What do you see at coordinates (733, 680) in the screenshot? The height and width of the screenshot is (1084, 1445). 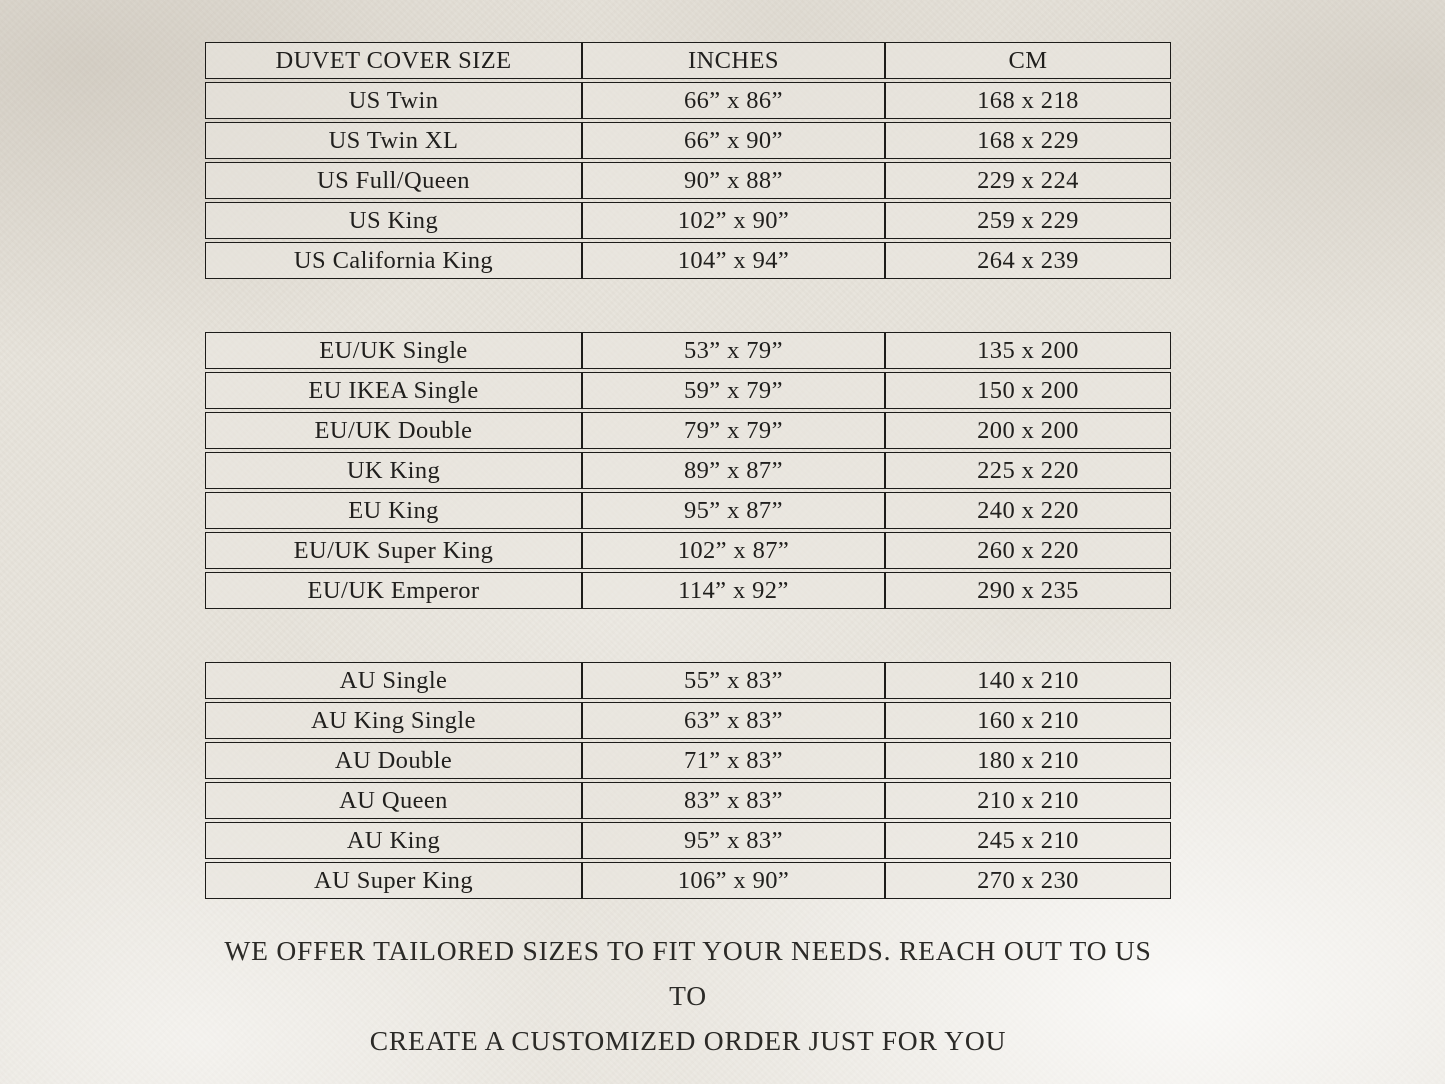 I see `inches-value-cell: 55” x 83”` at bounding box center [733, 680].